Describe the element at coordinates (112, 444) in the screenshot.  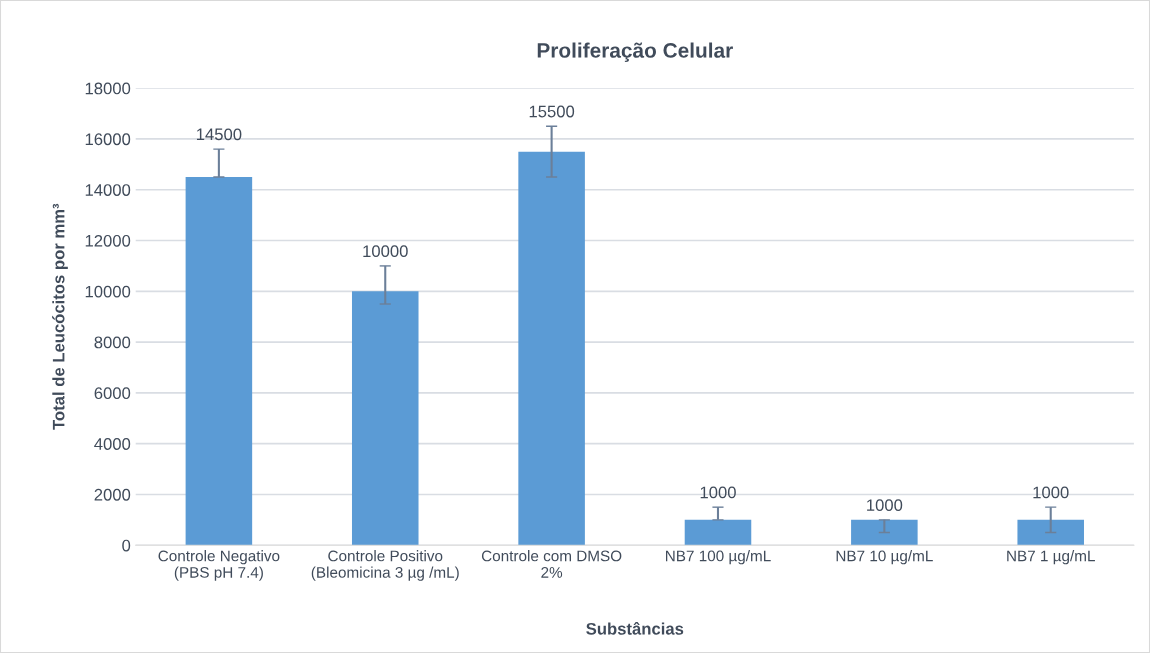
I see `y-tick-label: 4000` at that location.